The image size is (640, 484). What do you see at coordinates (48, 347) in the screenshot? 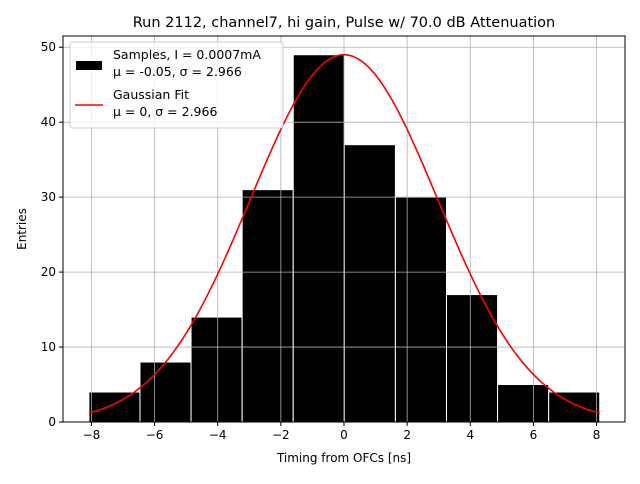
I see `y-tick-label: 10` at bounding box center [48, 347].